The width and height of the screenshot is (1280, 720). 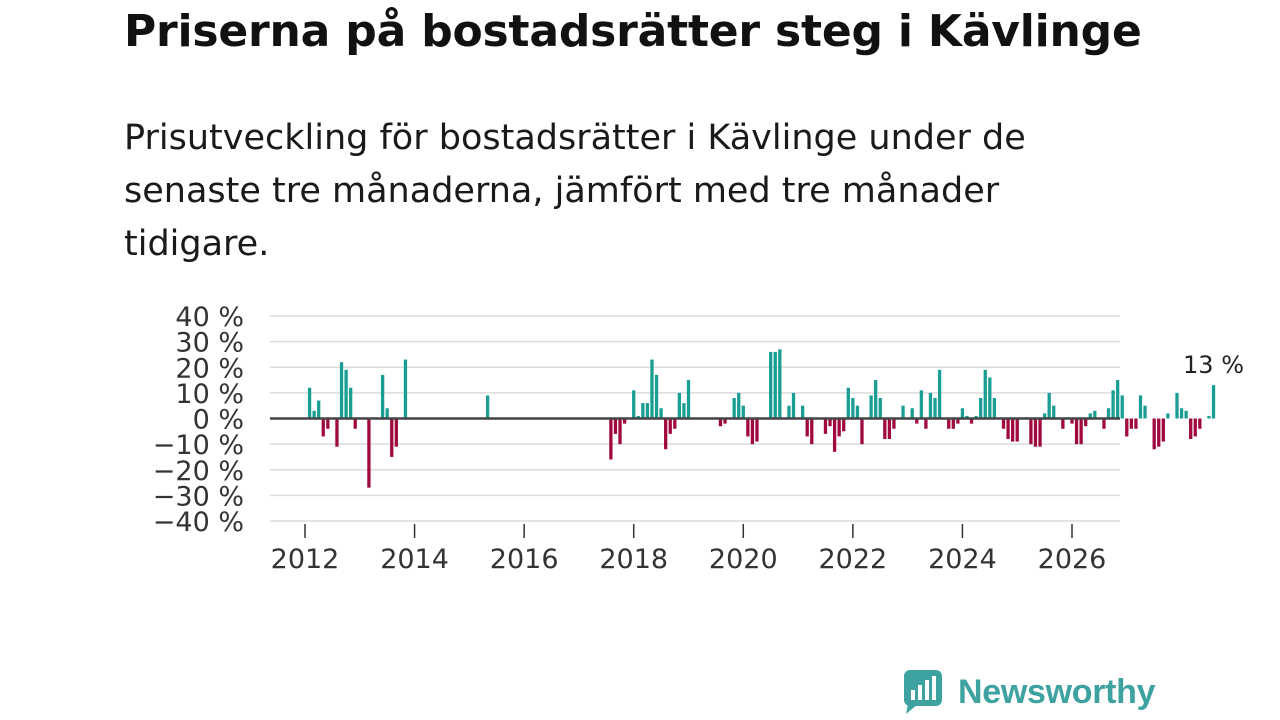 What do you see at coordinates (218, 420) in the screenshot?
I see `y-tick-label: 0 %` at bounding box center [218, 420].